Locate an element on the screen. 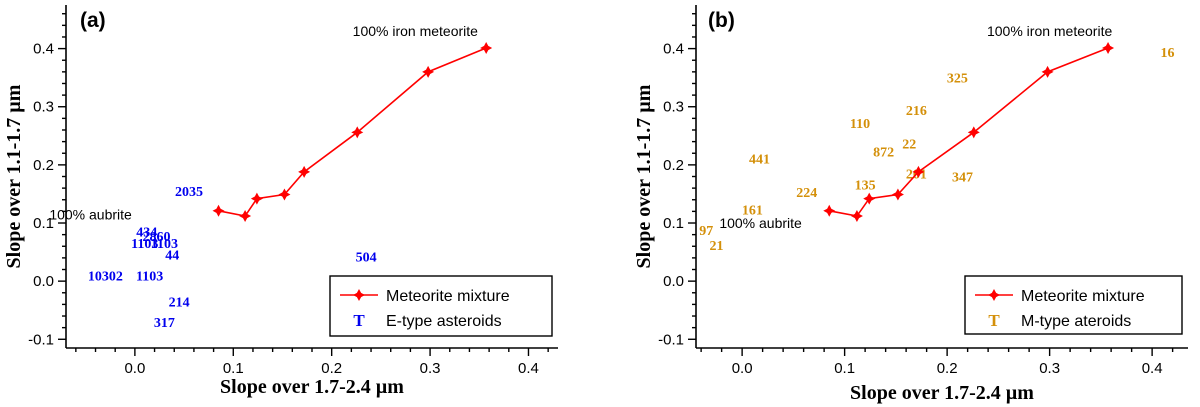 The image size is (1200, 407). panel-label: (b) is located at coordinates (721, 20).